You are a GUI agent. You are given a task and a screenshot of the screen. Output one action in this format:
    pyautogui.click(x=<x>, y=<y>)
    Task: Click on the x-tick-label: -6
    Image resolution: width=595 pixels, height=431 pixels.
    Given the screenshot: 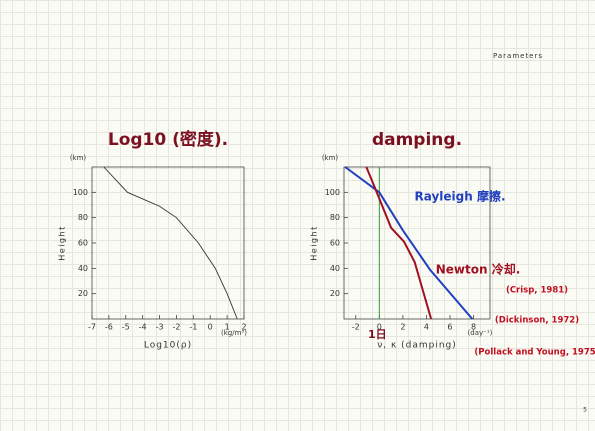 What is the action you would take?
    pyautogui.click(x=109, y=327)
    